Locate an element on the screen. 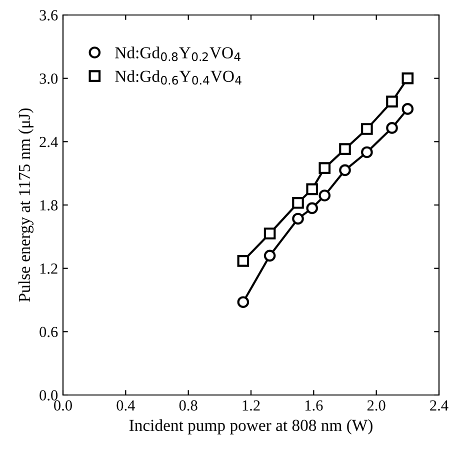 This screenshot has width=455, height=449. y-axis-title: Pulse energy at 1175 nm (μJ) is located at coordinates (26, 205).